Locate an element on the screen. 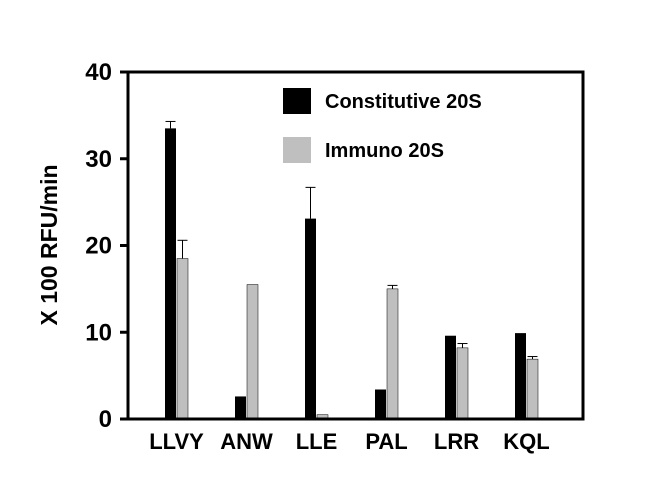 The width and height of the screenshot is (650, 488). legend-swatch-immuno-20s is located at coordinates (297, 150).